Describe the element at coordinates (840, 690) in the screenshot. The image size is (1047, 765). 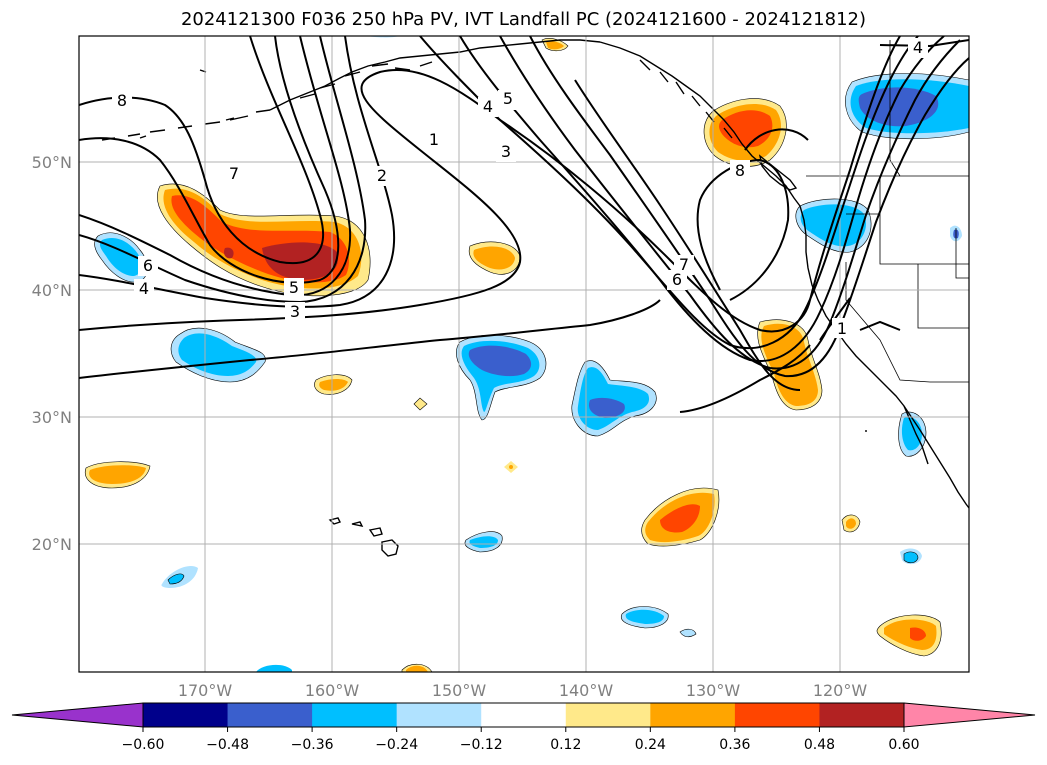
I see `lon-label: 120°W` at that location.